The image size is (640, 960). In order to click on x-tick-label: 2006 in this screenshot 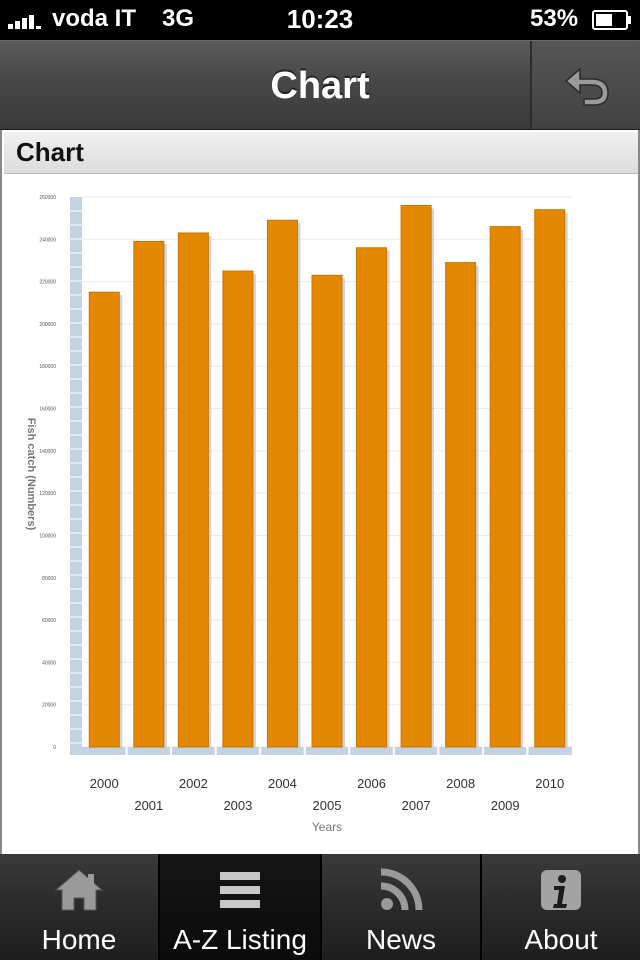, I will do `click(371, 783)`.